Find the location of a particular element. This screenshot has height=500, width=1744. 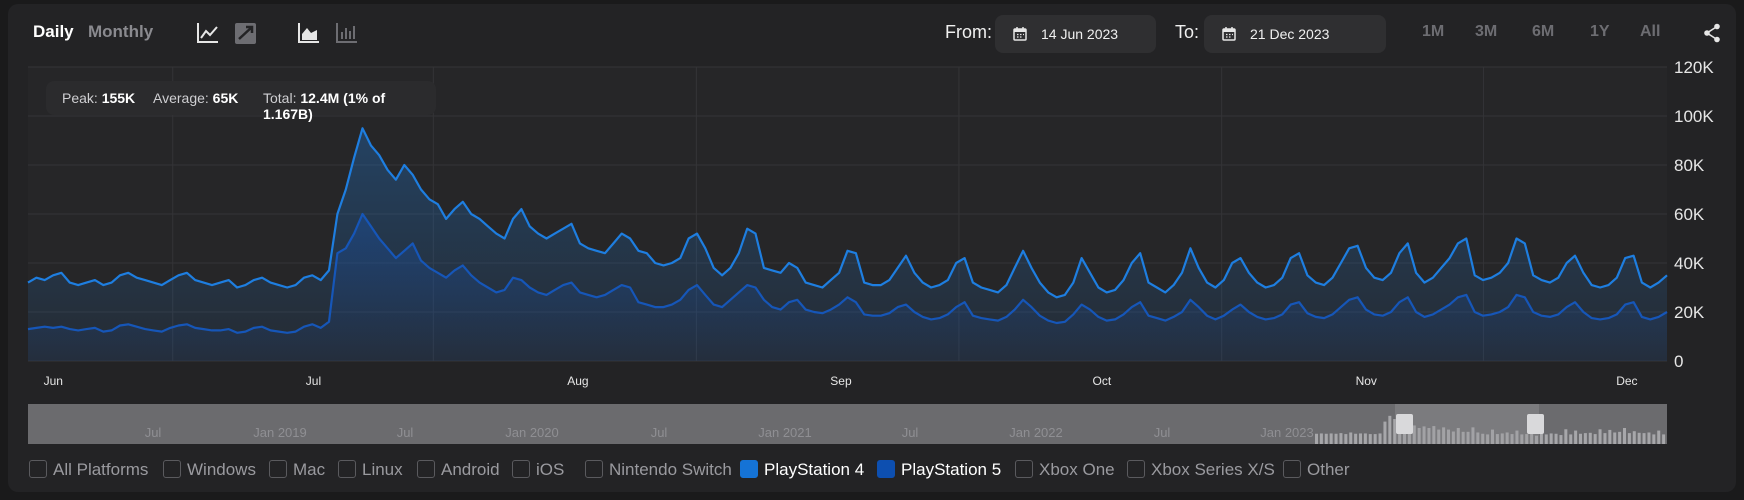

legend-label: Windows is located at coordinates (221, 469).